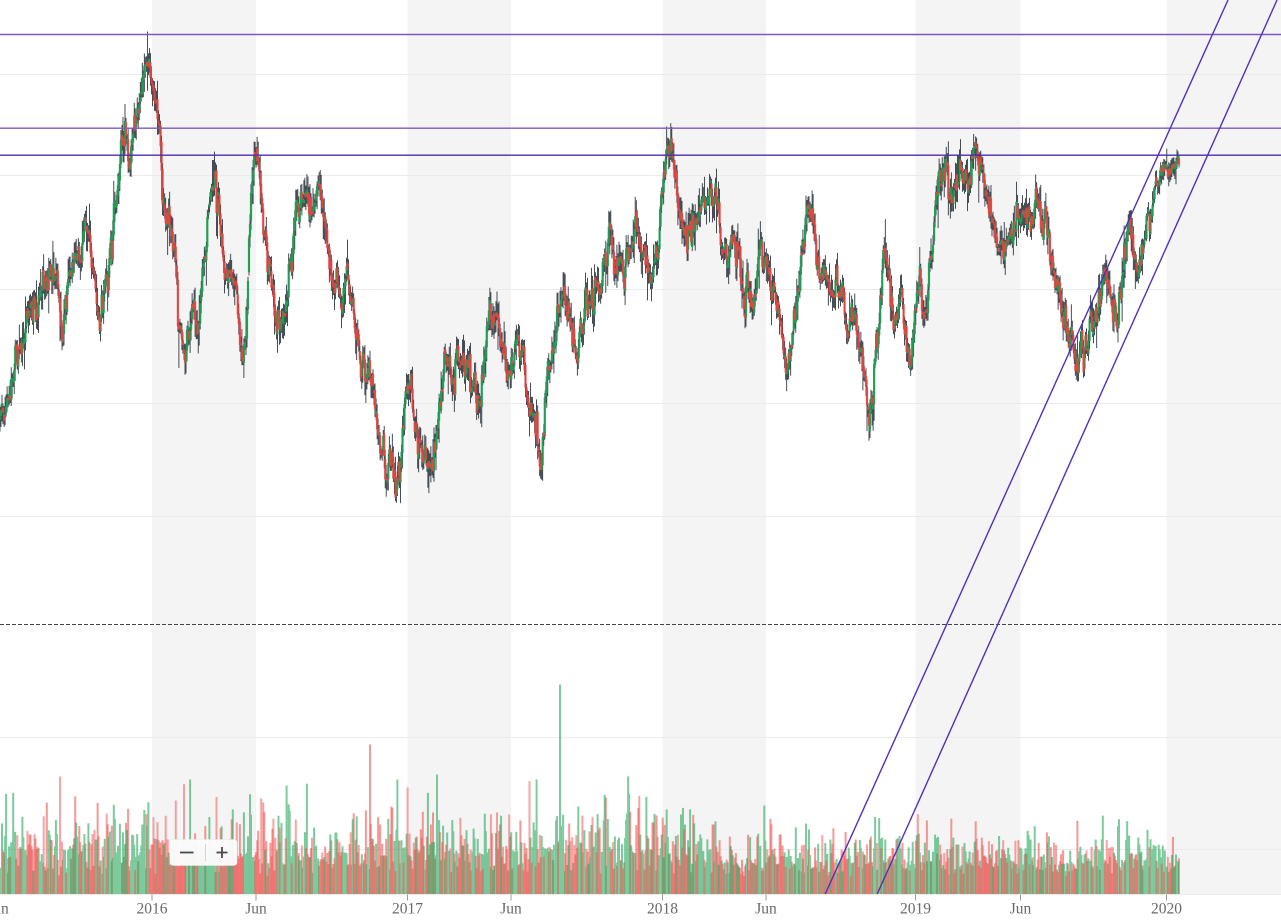 The image size is (1281, 924). What do you see at coordinates (407, 909) in the screenshot?
I see `svg-text: 2017` at bounding box center [407, 909].